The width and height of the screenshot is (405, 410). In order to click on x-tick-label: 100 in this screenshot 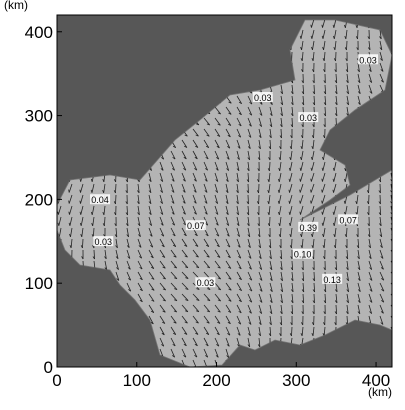, I will do `click(137, 380)`.